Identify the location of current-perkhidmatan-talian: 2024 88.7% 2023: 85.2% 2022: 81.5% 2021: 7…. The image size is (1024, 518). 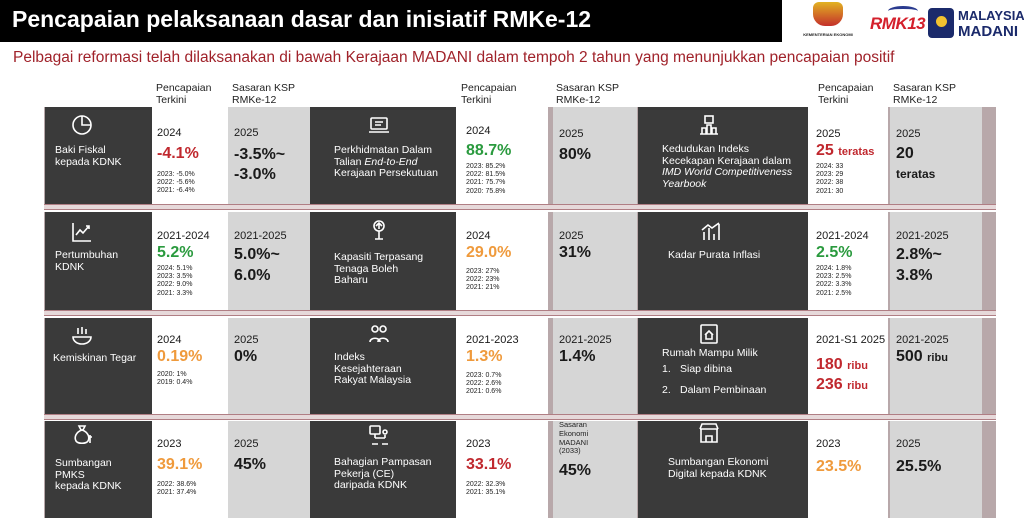
(502, 155).